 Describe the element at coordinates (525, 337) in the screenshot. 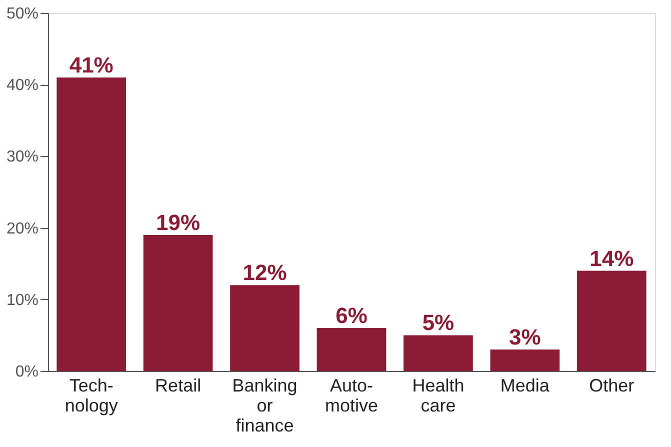

I see `data-label: 3%` at that location.